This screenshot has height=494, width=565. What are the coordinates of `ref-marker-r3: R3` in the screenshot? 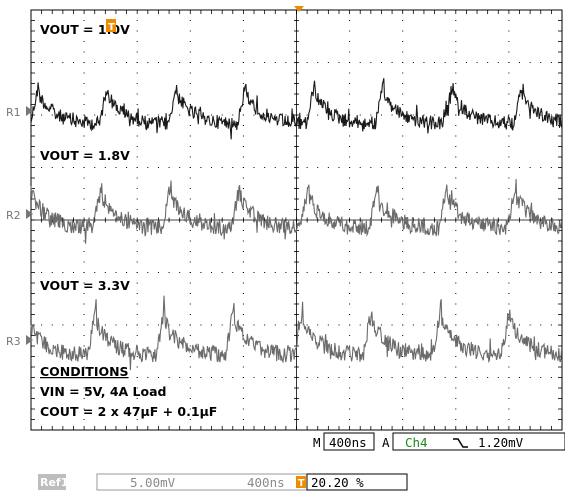 It's located at (19, 341).